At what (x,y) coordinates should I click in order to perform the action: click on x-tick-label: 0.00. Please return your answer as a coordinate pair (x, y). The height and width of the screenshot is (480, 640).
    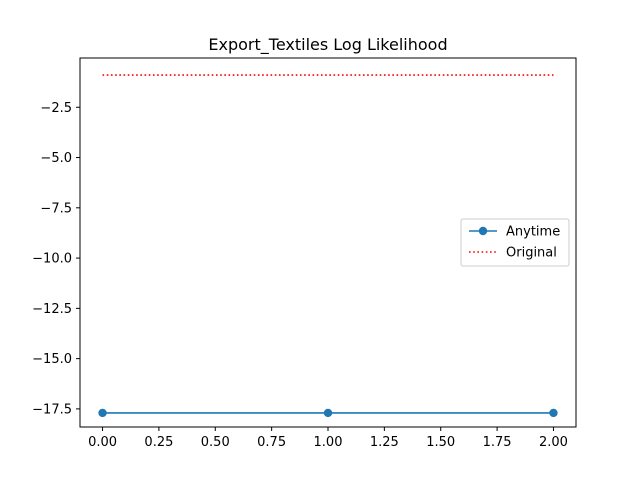
    Looking at the image, I should click on (102, 442).